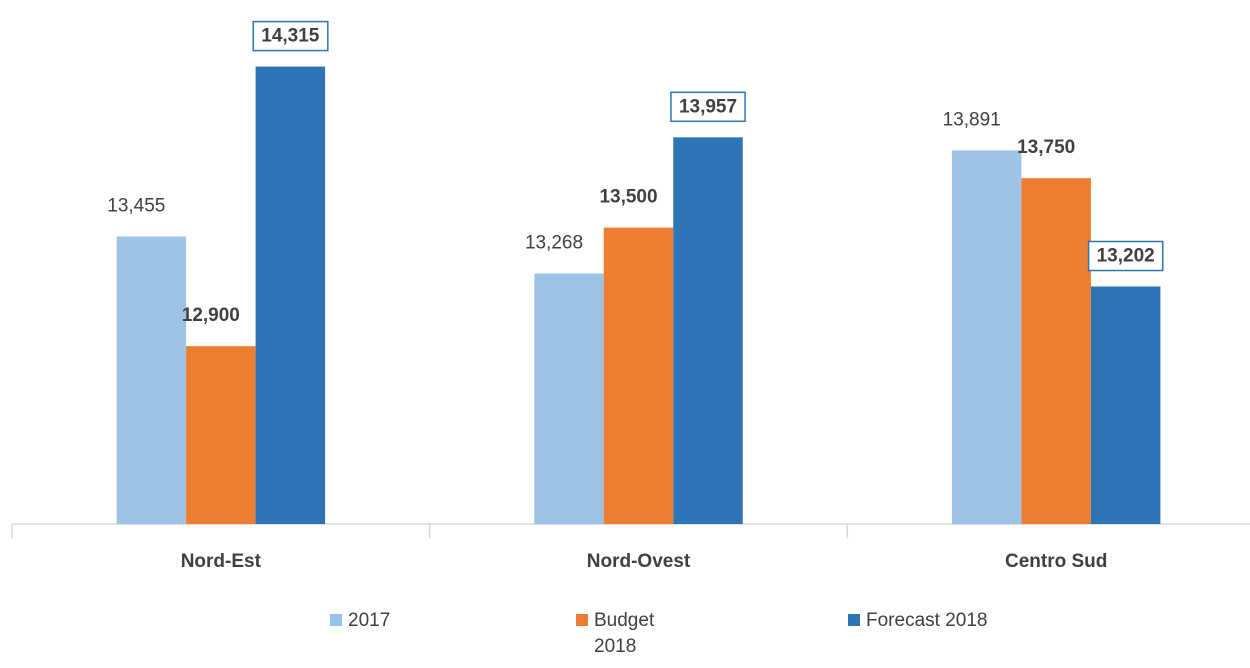 The width and height of the screenshot is (1250, 668). I want to click on data-label: 13,455, so click(136, 206).